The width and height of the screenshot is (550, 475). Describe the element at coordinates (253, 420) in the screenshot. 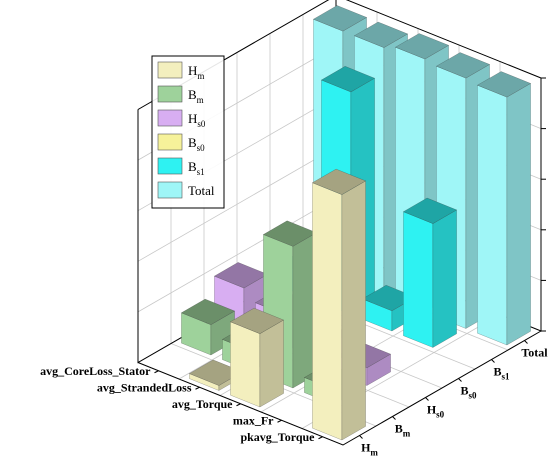

I see `y-tick-label: max_Fr` at that location.